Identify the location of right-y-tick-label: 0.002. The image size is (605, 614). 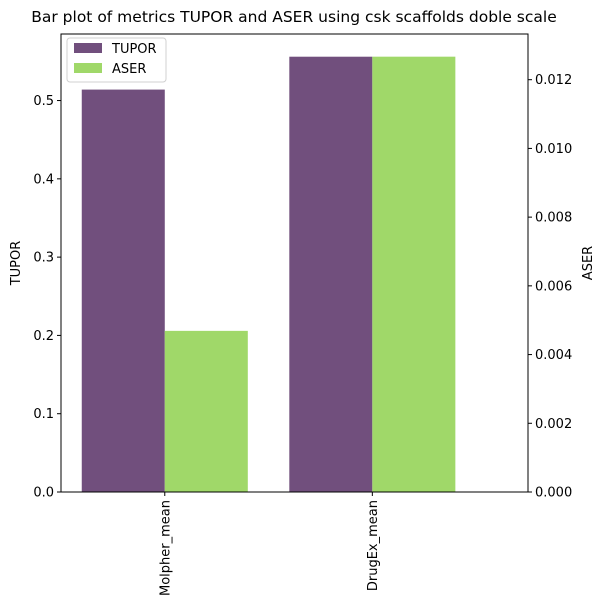
(553, 424).